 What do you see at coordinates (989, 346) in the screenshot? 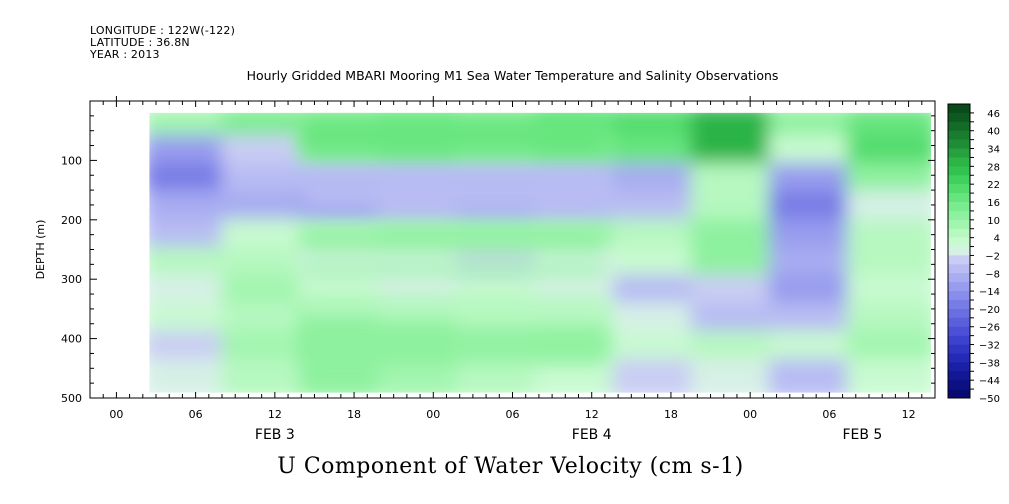
I see `colorbar-label: −32` at bounding box center [989, 346].